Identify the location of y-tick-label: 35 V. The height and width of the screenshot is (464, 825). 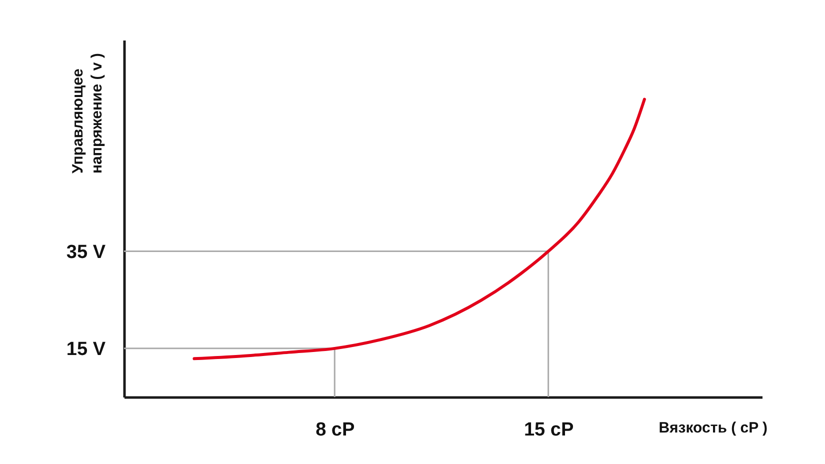
(86, 252).